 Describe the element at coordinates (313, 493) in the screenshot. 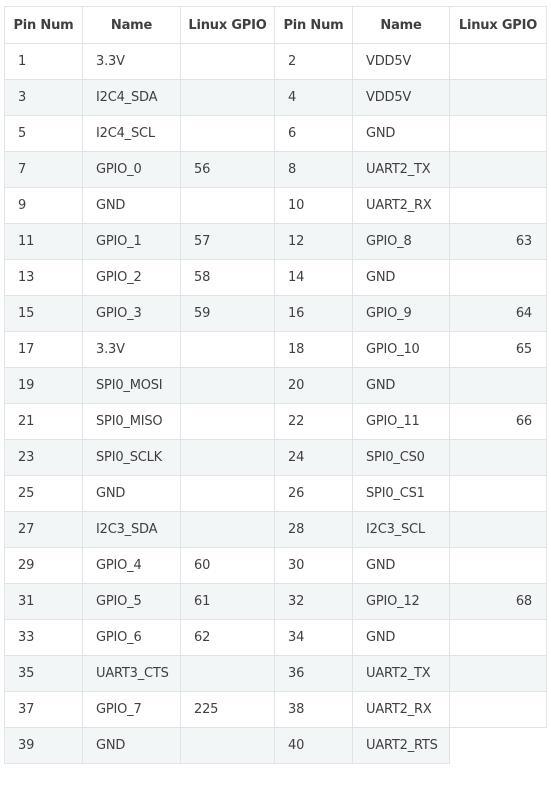

I see `cell-pin-num-right: 26` at that location.